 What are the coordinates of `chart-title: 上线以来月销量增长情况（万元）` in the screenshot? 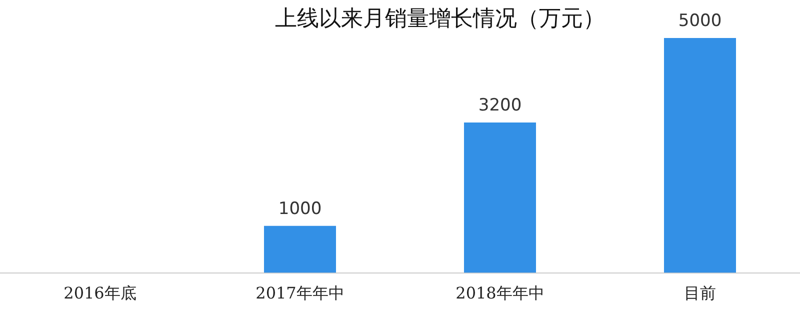 It's located at (440, 19).